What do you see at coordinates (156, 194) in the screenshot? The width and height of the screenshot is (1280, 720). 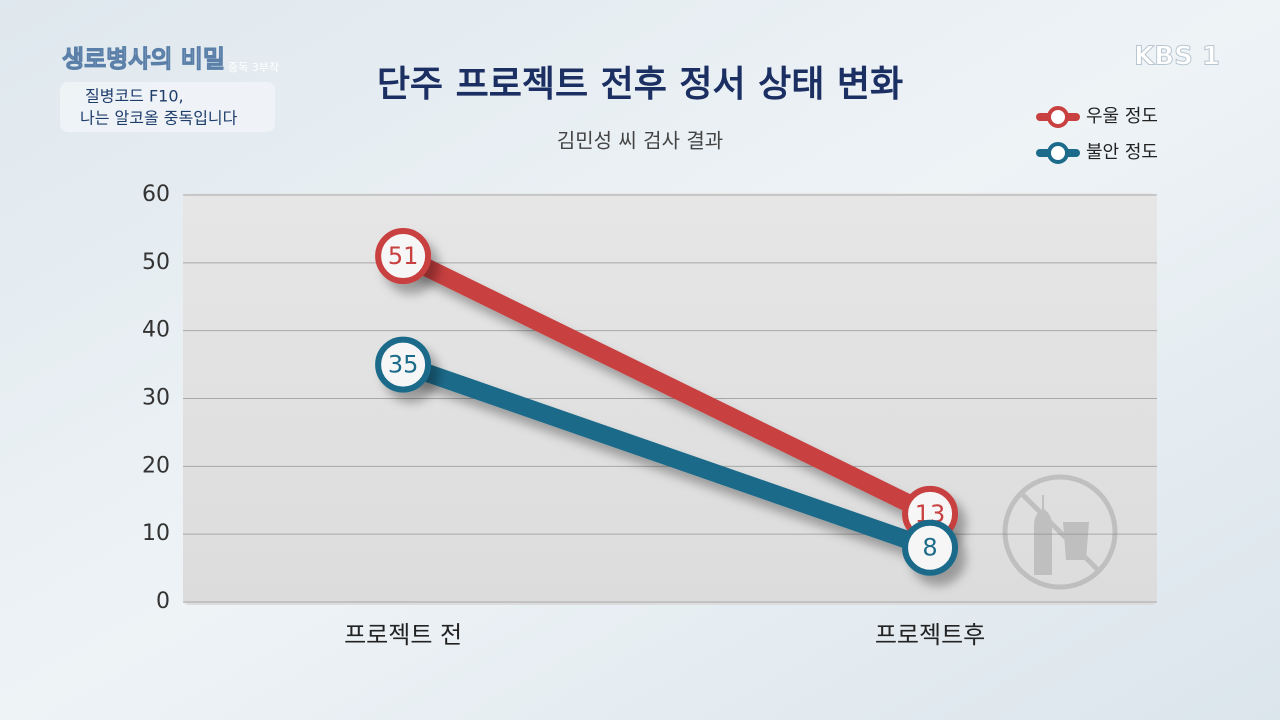 I see `y-tick-label: 60` at bounding box center [156, 194].